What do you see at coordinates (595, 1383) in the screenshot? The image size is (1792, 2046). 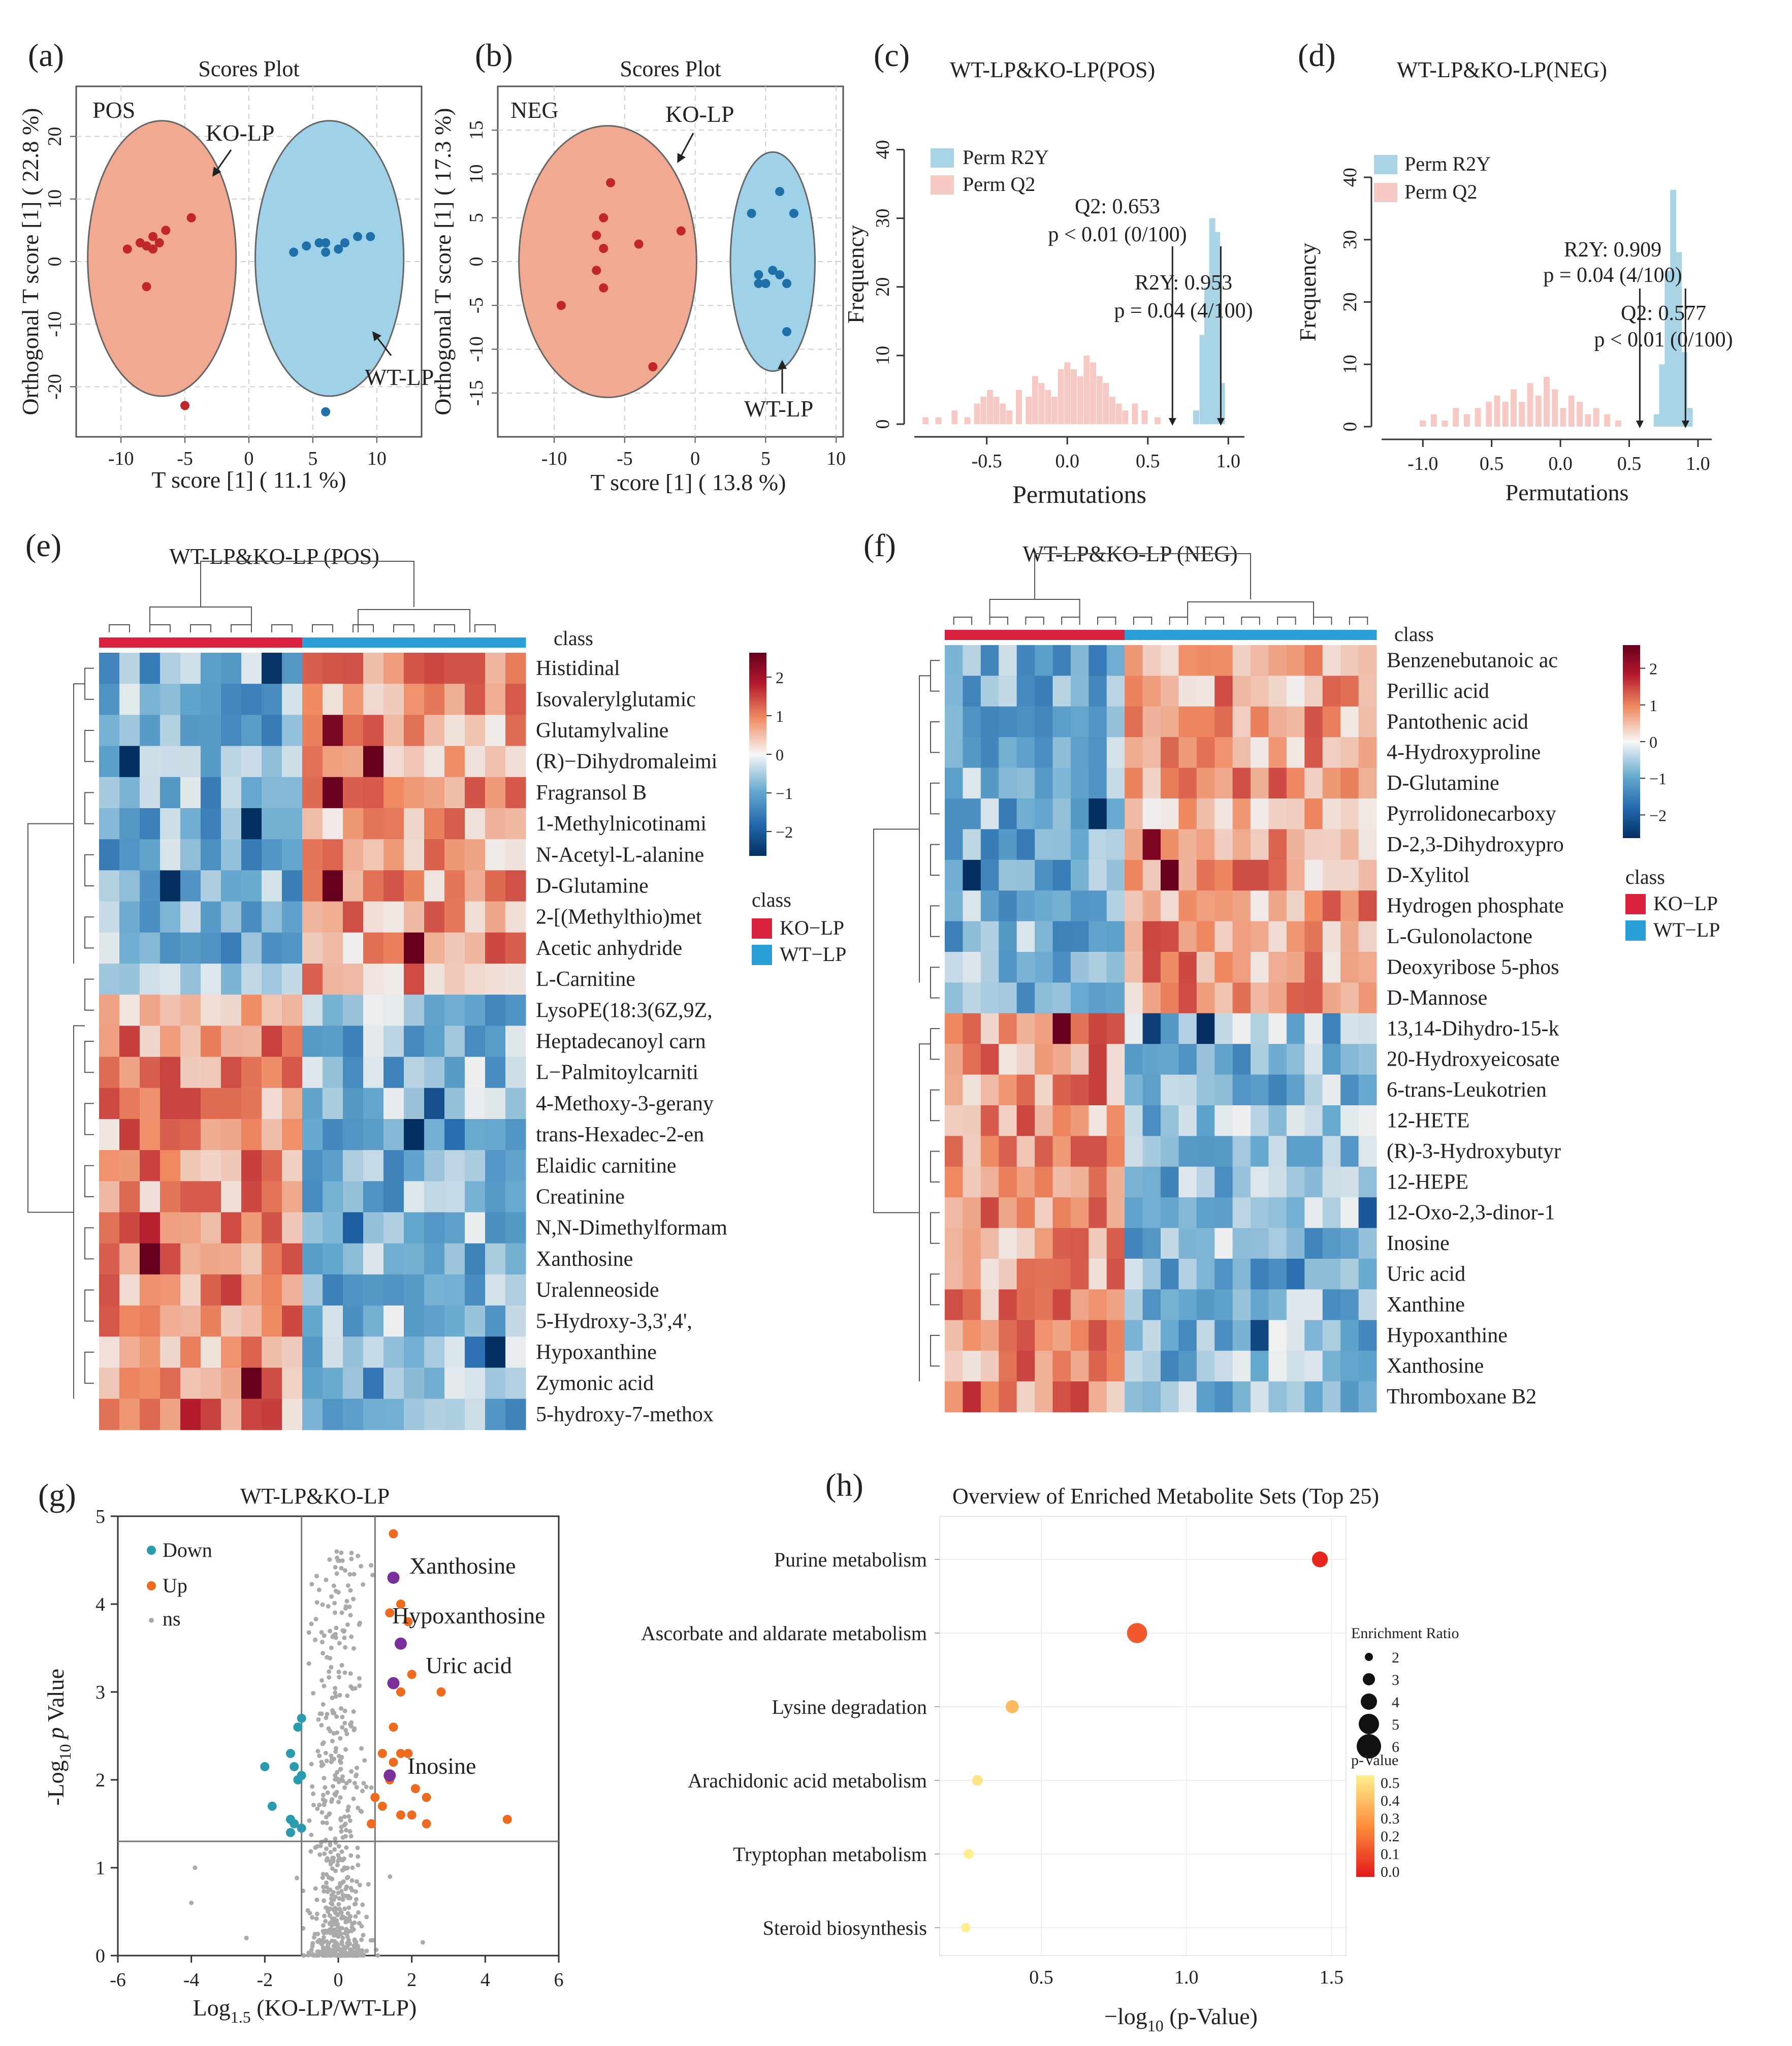 I see `panel-e-row-label: Zymonic acid` at bounding box center [595, 1383].